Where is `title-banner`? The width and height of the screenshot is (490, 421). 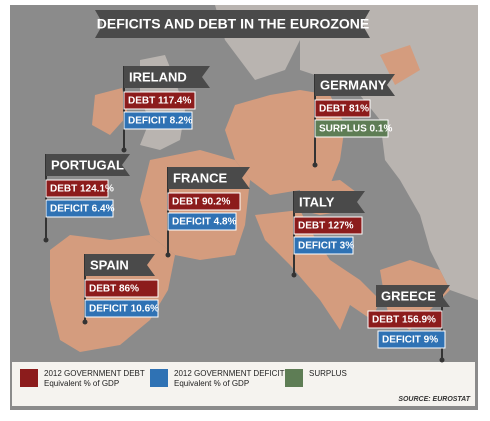
title-banner is located at coordinates (232, 24).